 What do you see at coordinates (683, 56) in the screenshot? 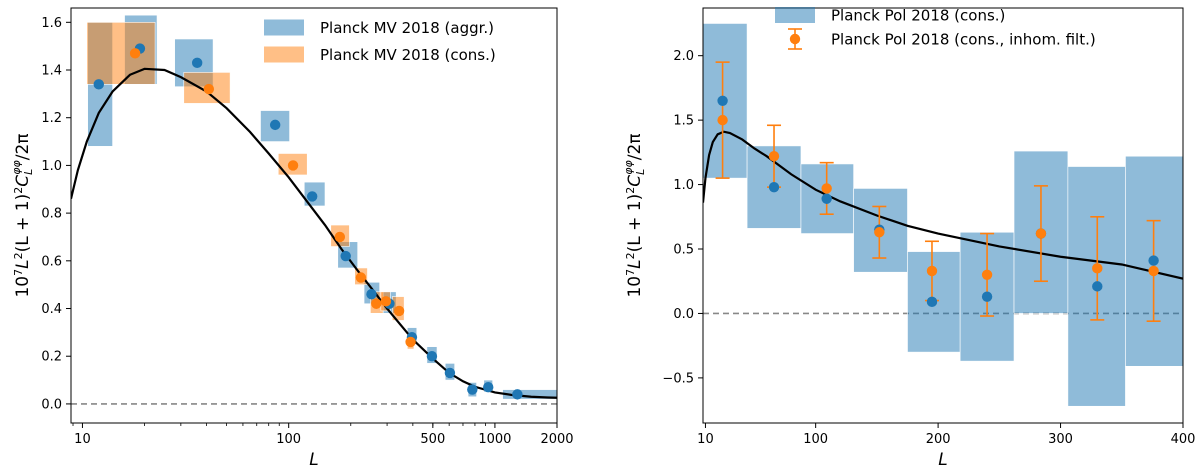
I see `y-tick-label-5: 2.0` at bounding box center [683, 56].